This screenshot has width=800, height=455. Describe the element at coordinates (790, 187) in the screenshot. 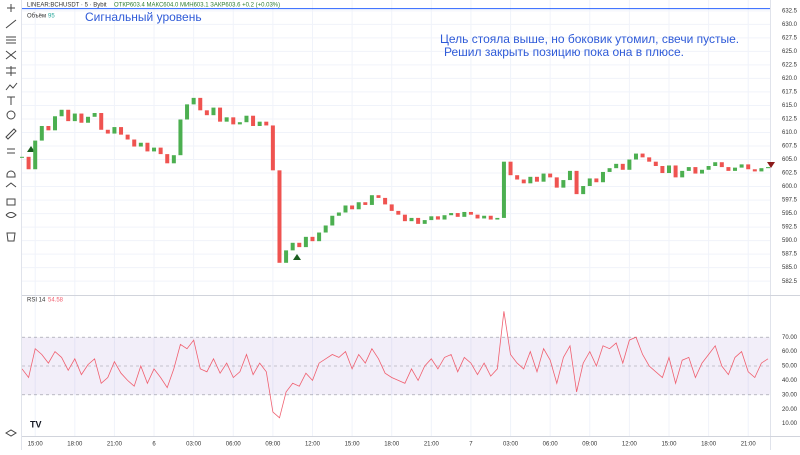

I see `y-tick-label: 600.0` at that location.